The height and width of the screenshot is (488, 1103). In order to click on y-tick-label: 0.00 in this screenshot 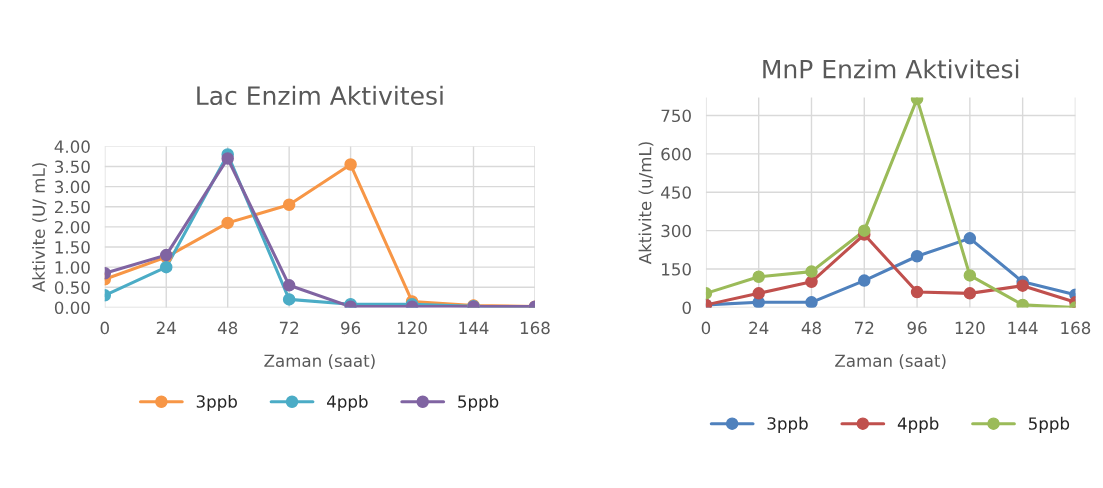, I will do `click(72, 308)`.